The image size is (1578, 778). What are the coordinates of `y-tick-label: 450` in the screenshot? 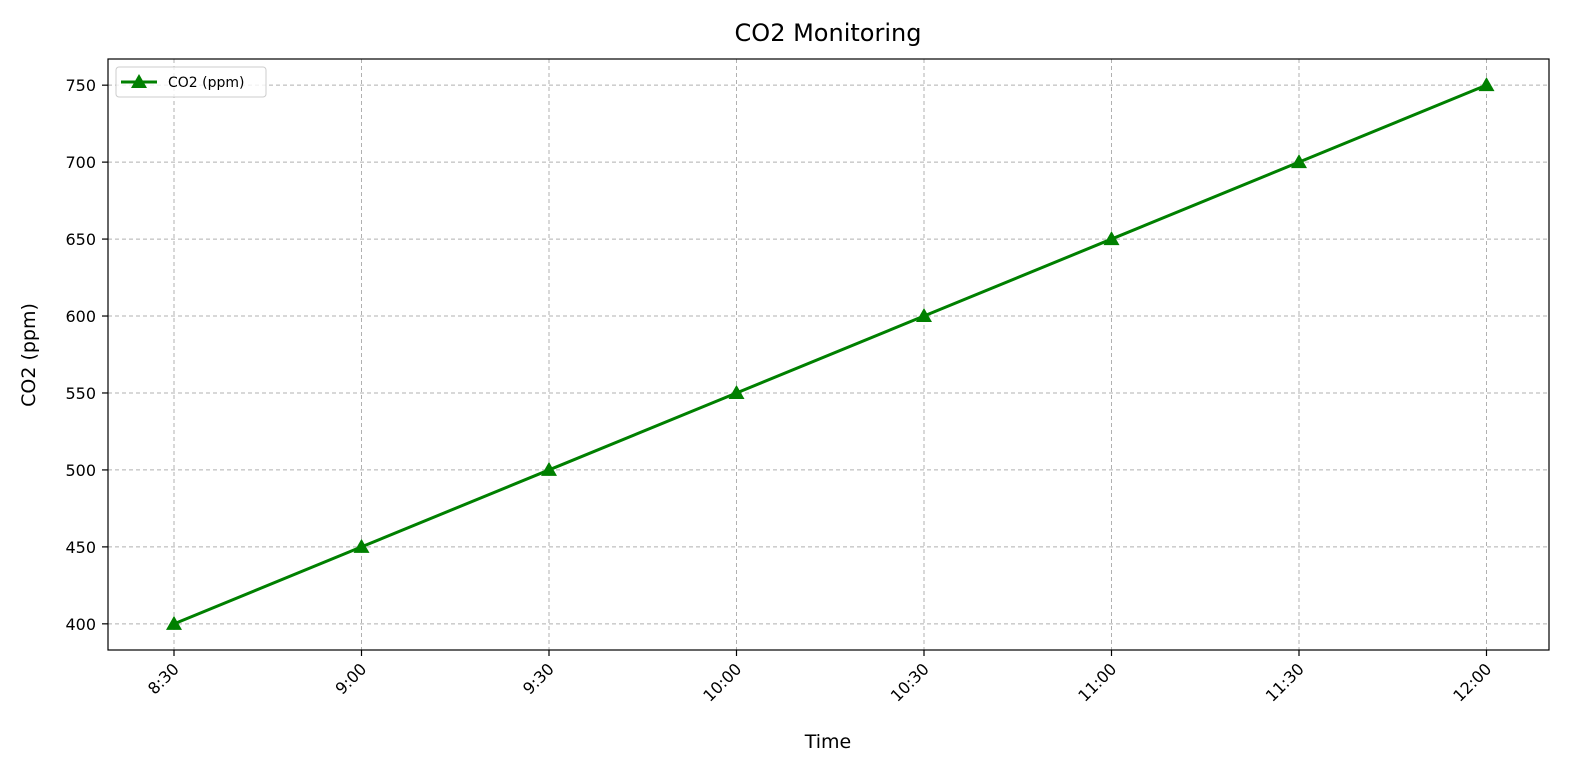 It's located at (80, 547).